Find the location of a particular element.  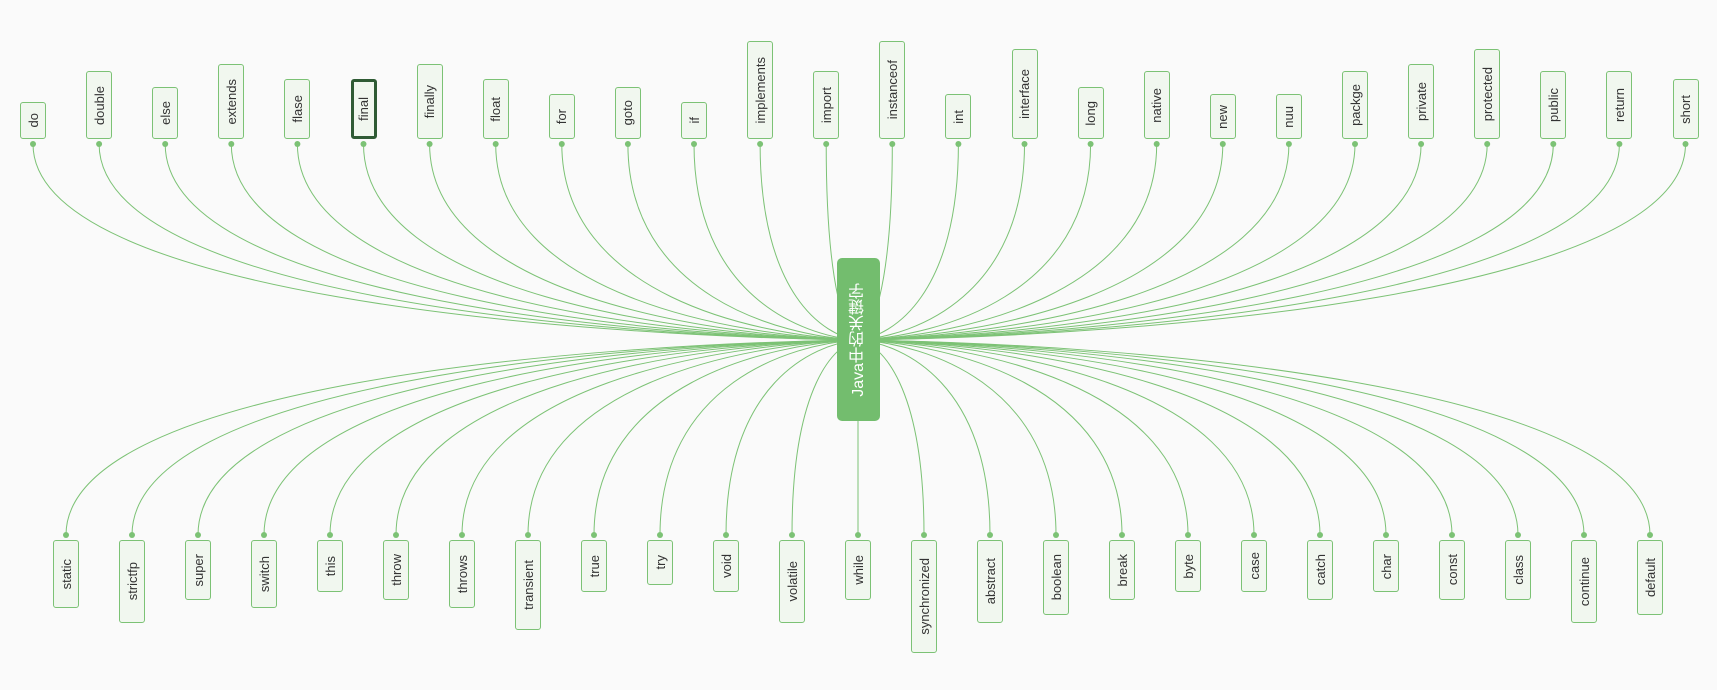

keyword-node-nuu: nuu is located at coordinates (1288, 116).